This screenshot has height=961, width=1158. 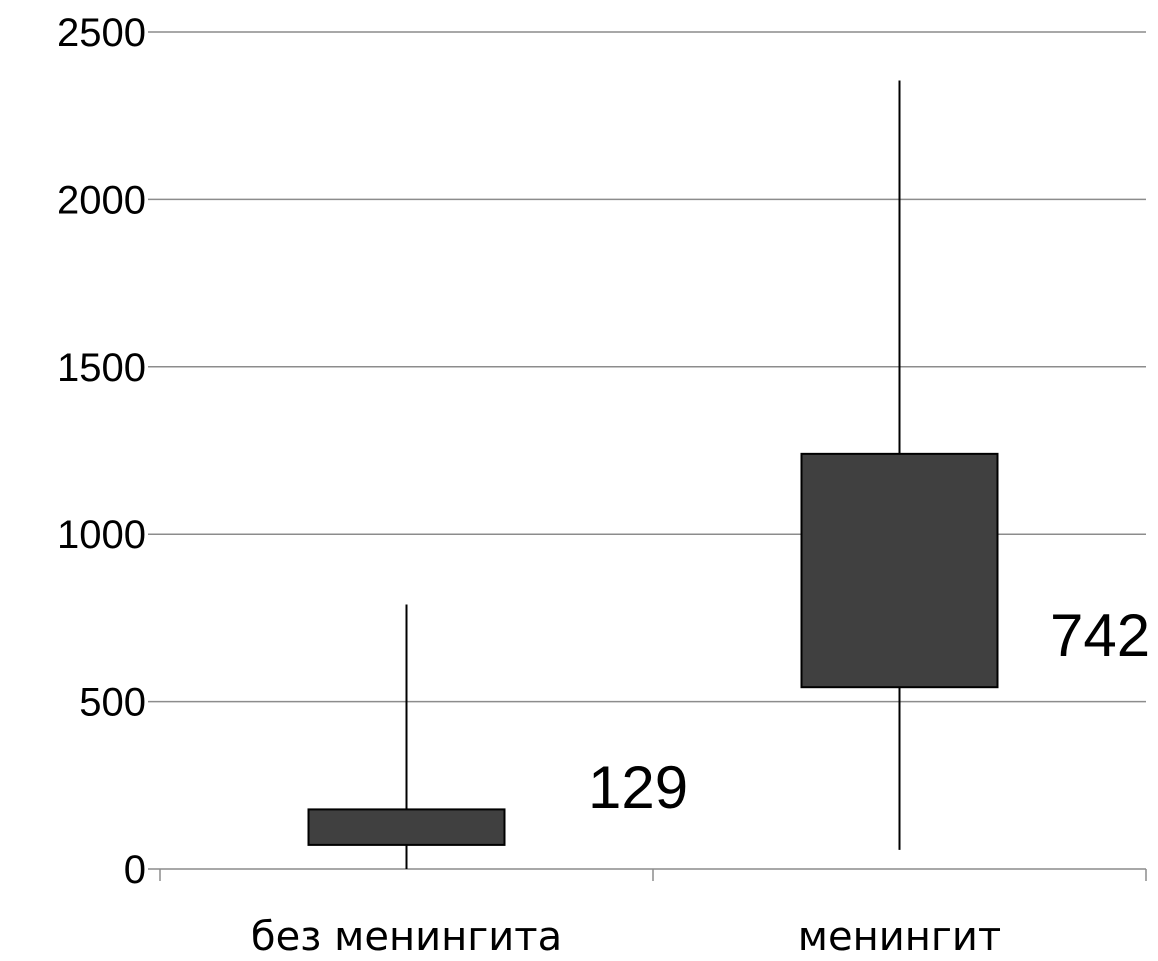 I want to click on x-axis-category-labels: без менингита менингит, so click(x=626, y=937).